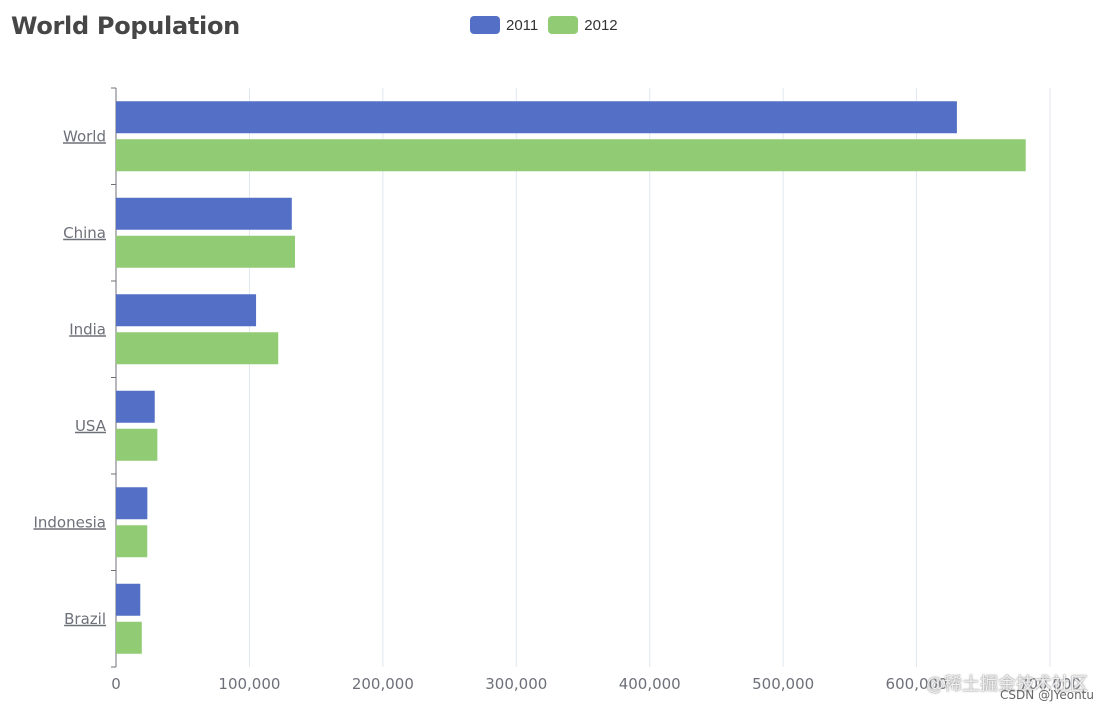 Image resolution: width=1110 pixels, height=710 pixels. I want to click on y-tick-label: Indonesia, so click(69, 522).